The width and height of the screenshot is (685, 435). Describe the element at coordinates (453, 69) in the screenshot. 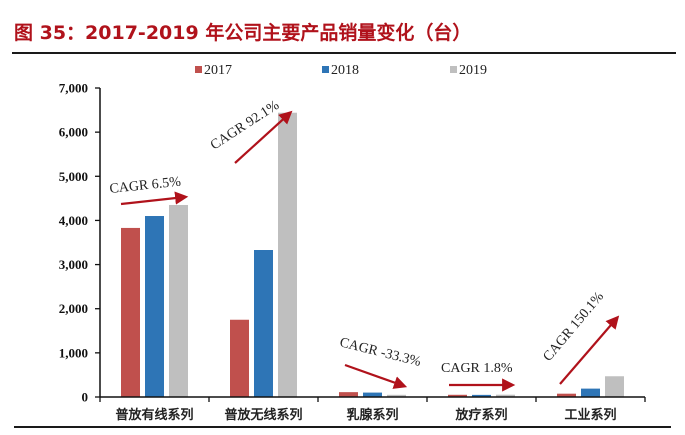

I see `legend-swatch-2019` at that location.